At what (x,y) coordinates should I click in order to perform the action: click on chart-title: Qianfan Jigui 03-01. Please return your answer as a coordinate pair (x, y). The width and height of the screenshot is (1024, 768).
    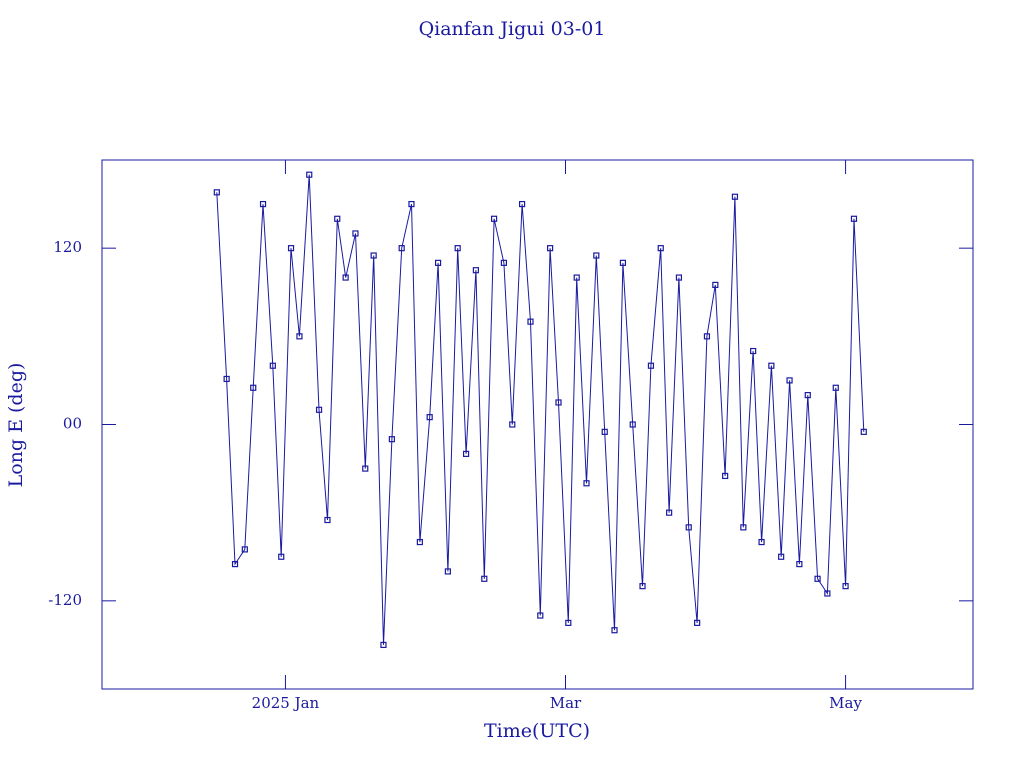
    Looking at the image, I should click on (512, 29).